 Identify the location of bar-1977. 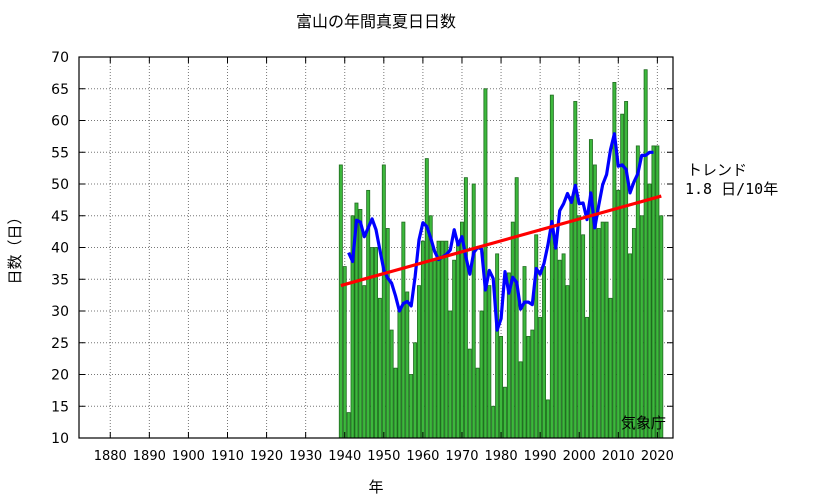
(489, 362).